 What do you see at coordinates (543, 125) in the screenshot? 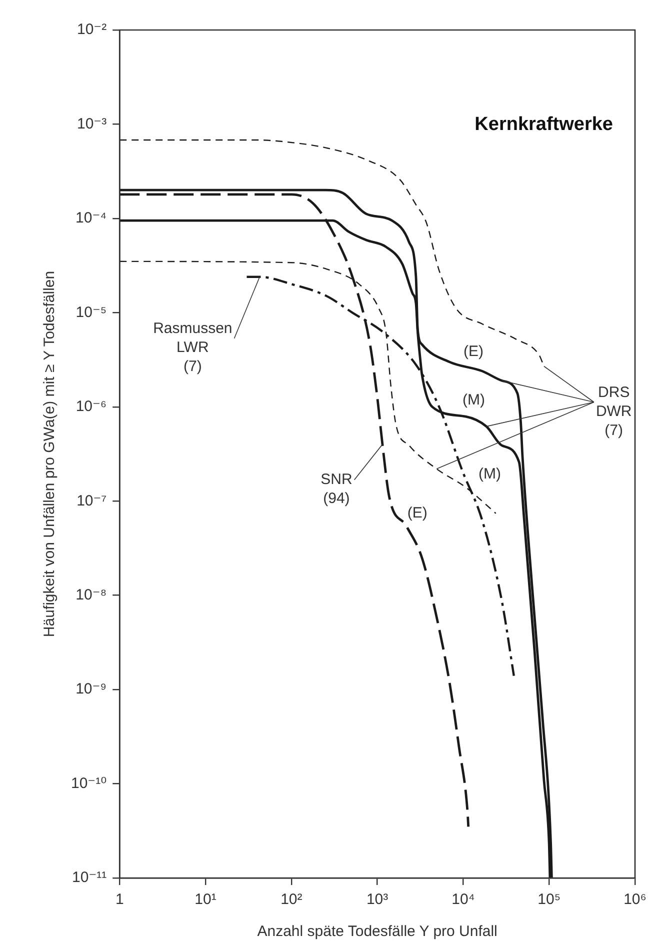
I see `text: Kernkraftwerke` at bounding box center [543, 125].